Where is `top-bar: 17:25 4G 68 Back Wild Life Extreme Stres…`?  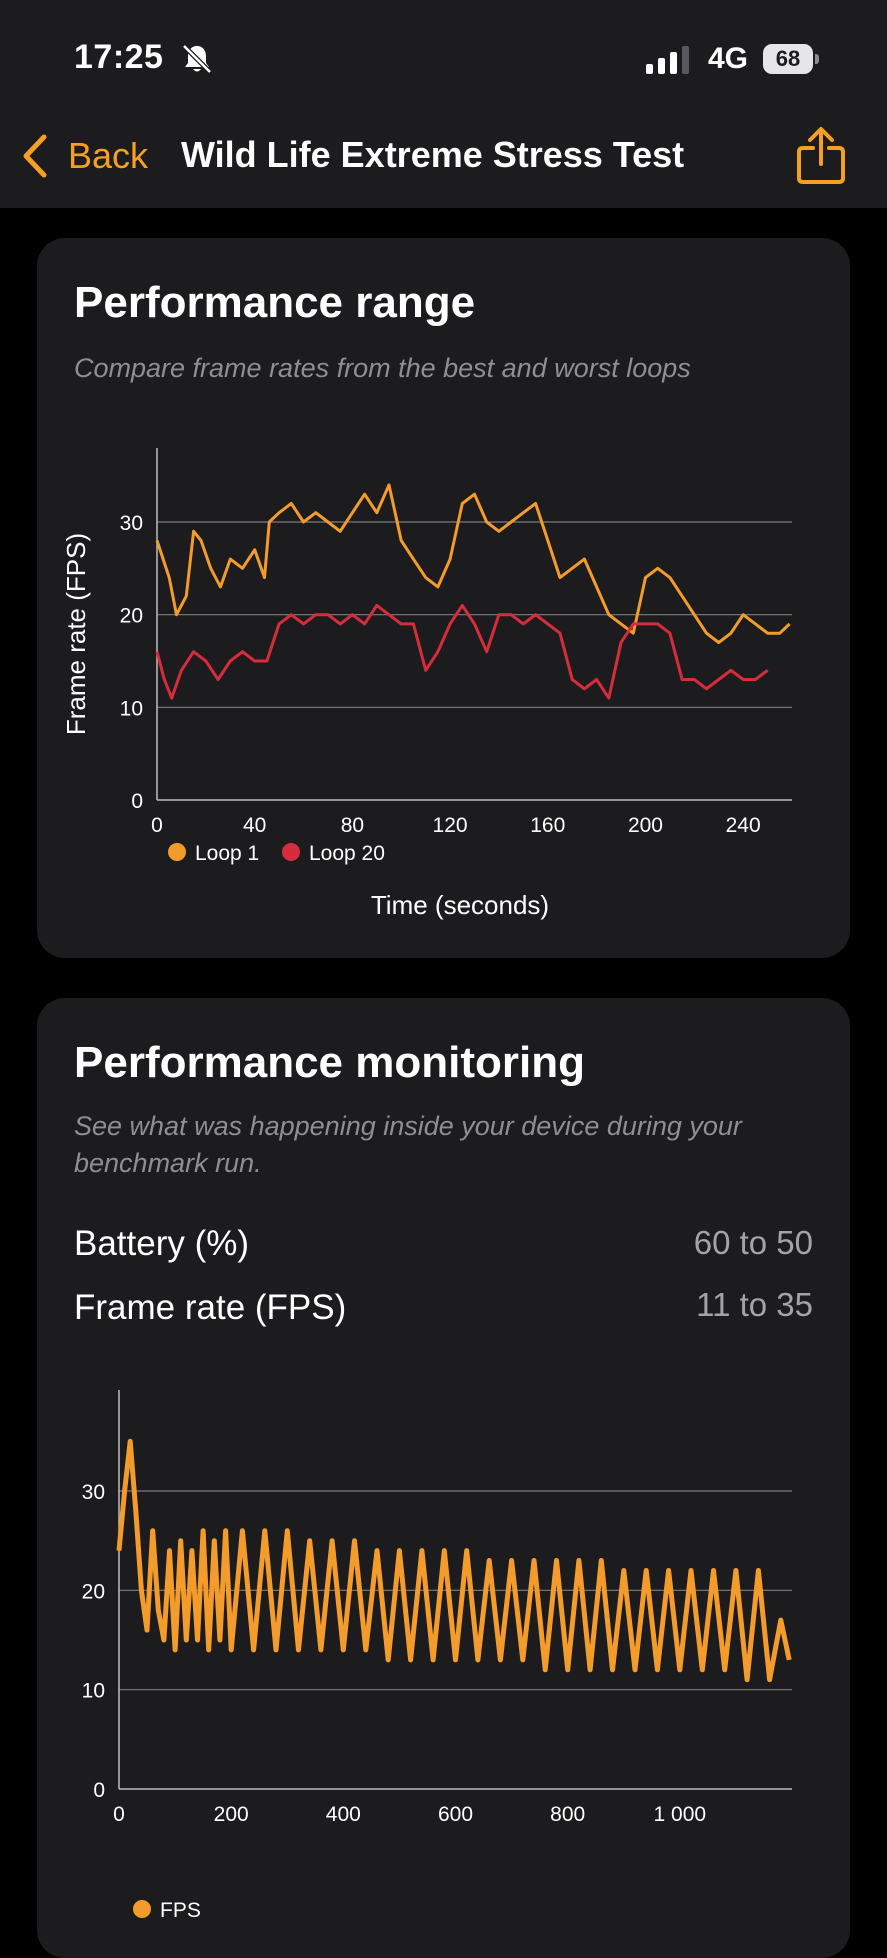 top-bar: 17:25 4G 68 Back Wild Life Extreme Stres… is located at coordinates (443, 104).